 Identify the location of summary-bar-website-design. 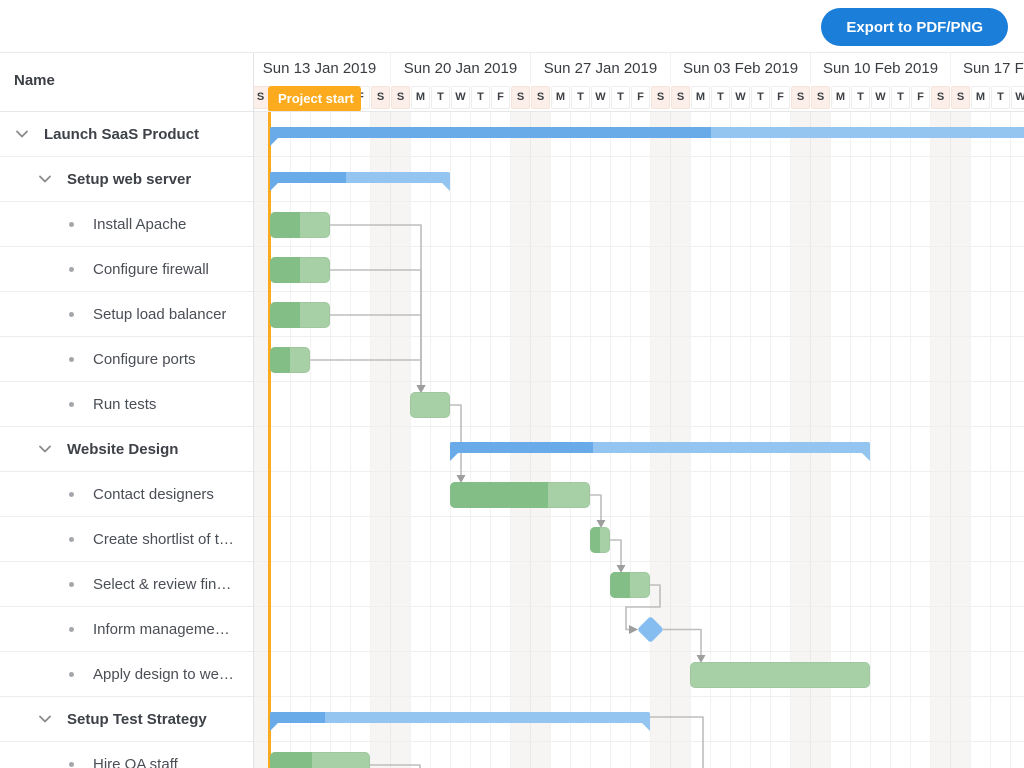
(660, 452).